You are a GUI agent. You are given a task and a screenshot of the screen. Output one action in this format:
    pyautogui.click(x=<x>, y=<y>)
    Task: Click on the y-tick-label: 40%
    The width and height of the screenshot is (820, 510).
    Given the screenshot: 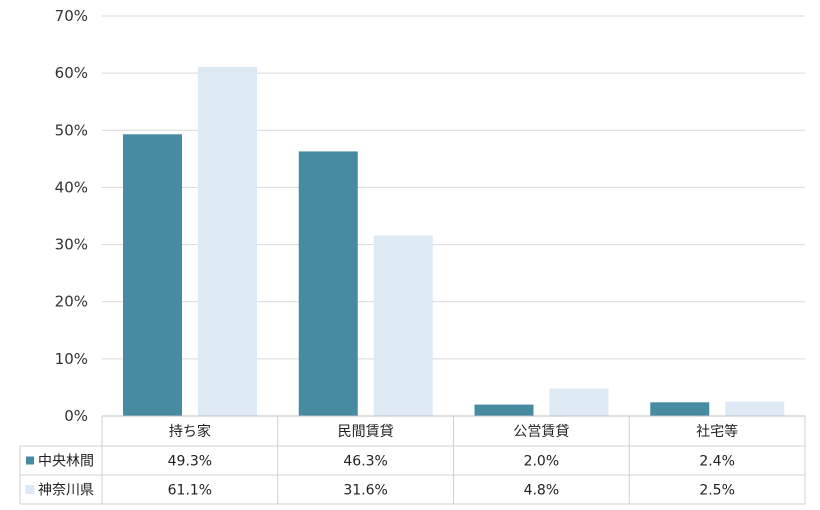 What is the action you would take?
    pyautogui.click(x=71, y=187)
    